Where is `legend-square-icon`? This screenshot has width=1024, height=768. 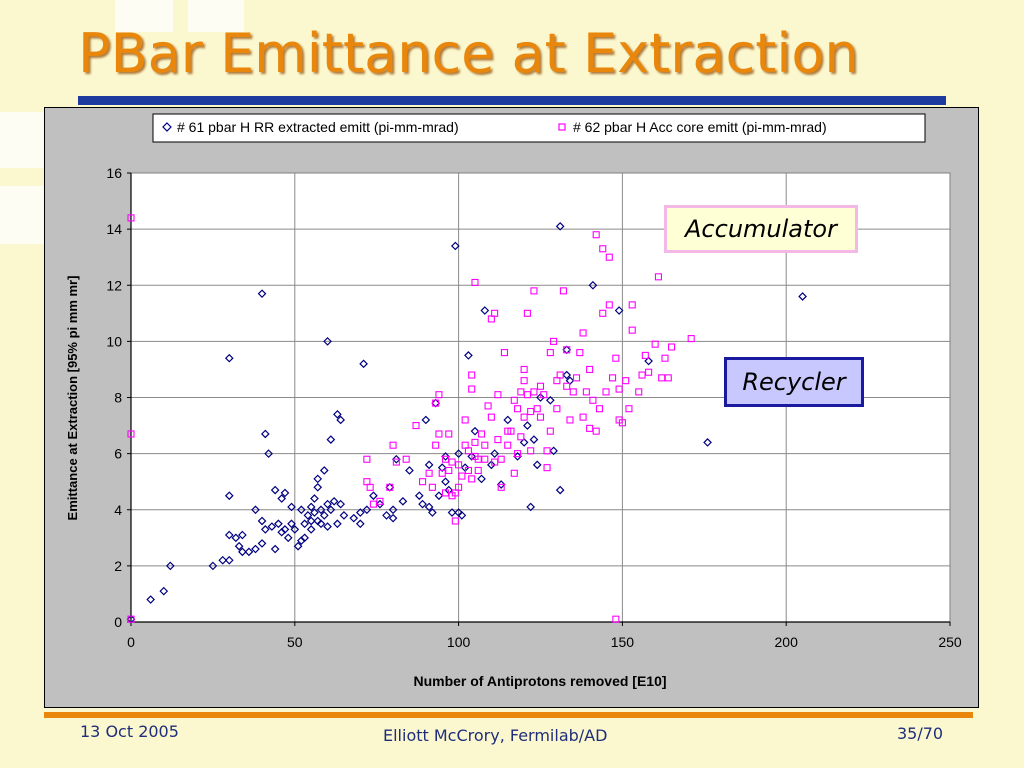
legend-square-icon is located at coordinates (562, 127).